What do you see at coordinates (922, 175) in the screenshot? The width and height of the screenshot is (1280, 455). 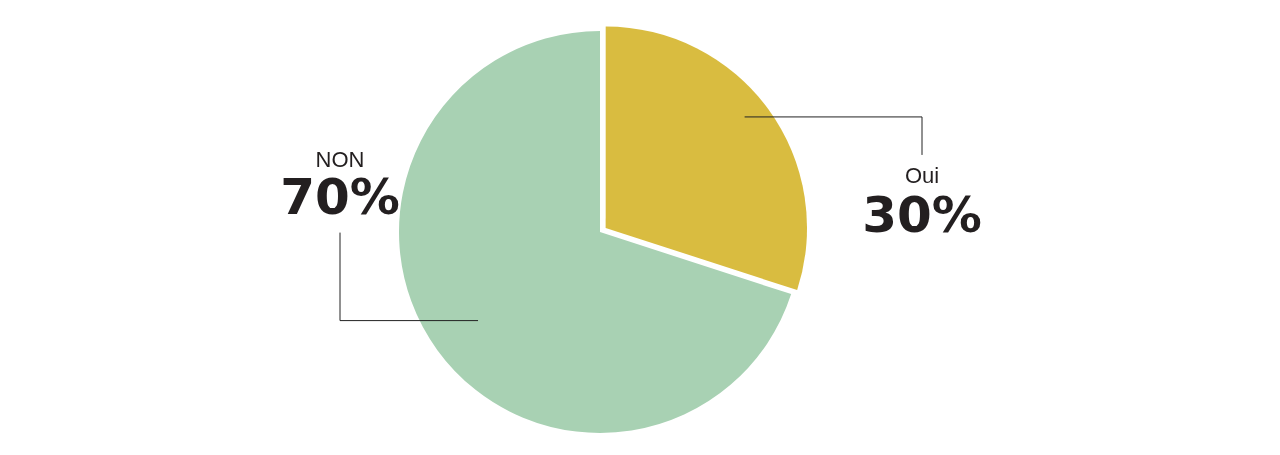 I see `slice-label: Oui` at bounding box center [922, 175].